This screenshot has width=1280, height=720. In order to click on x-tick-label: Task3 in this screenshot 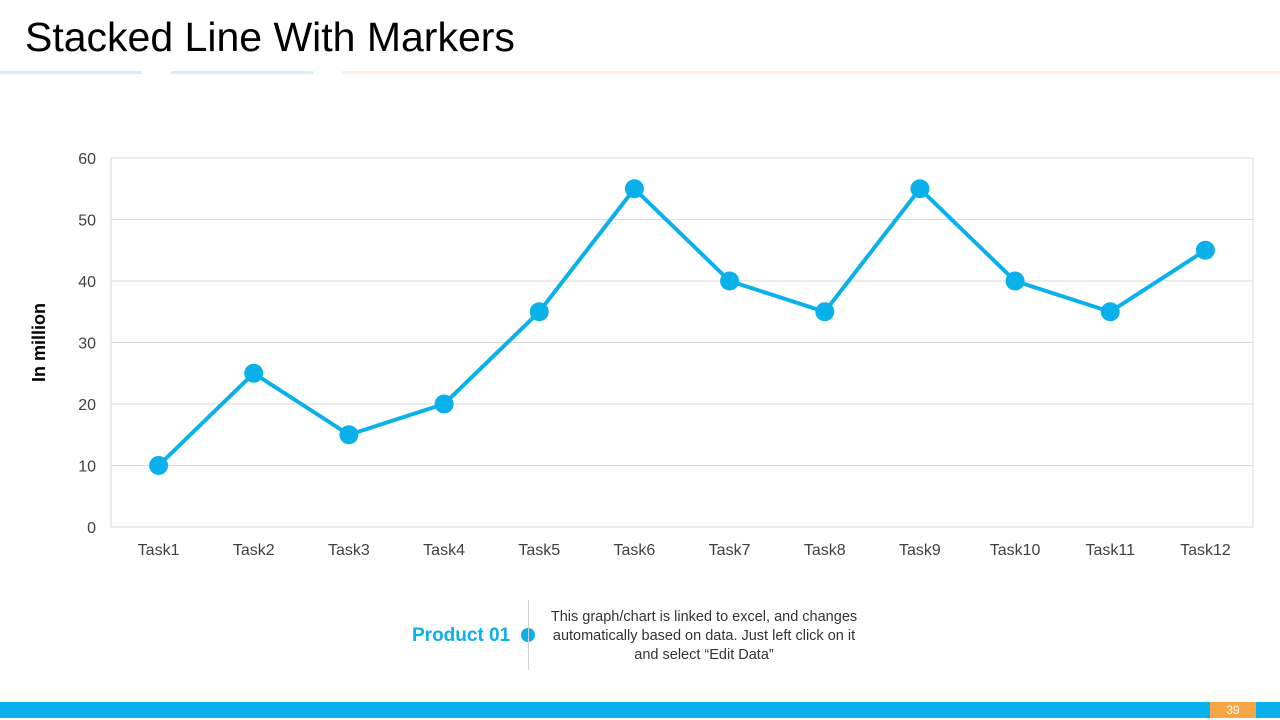, I will do `click(349, 550)`.